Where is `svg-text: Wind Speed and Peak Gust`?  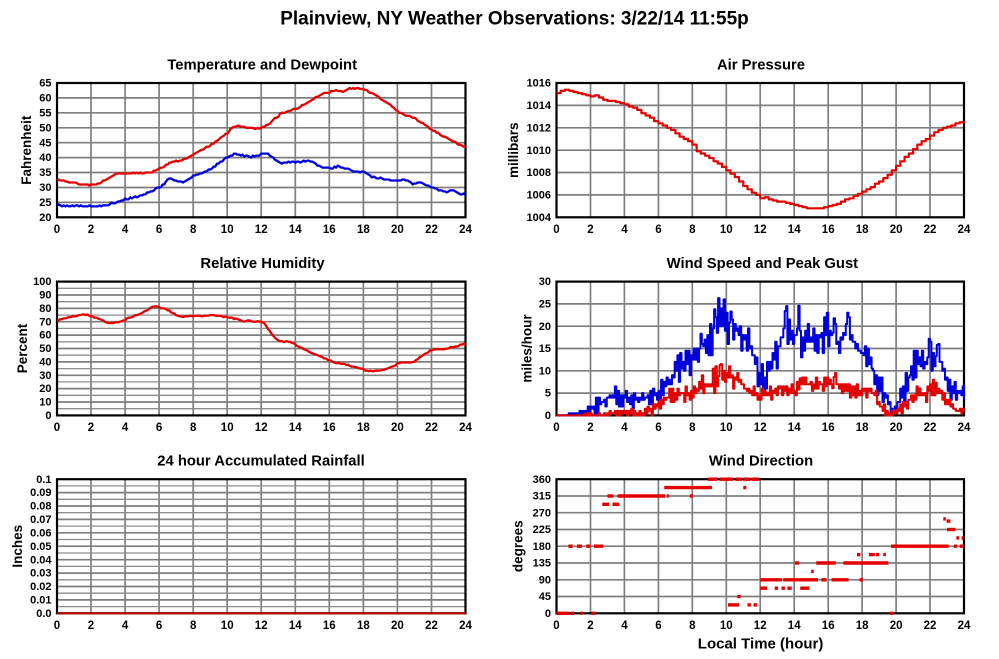 svg-text: Wind Speed and Peak Gust is located at coordinates (763, 264).